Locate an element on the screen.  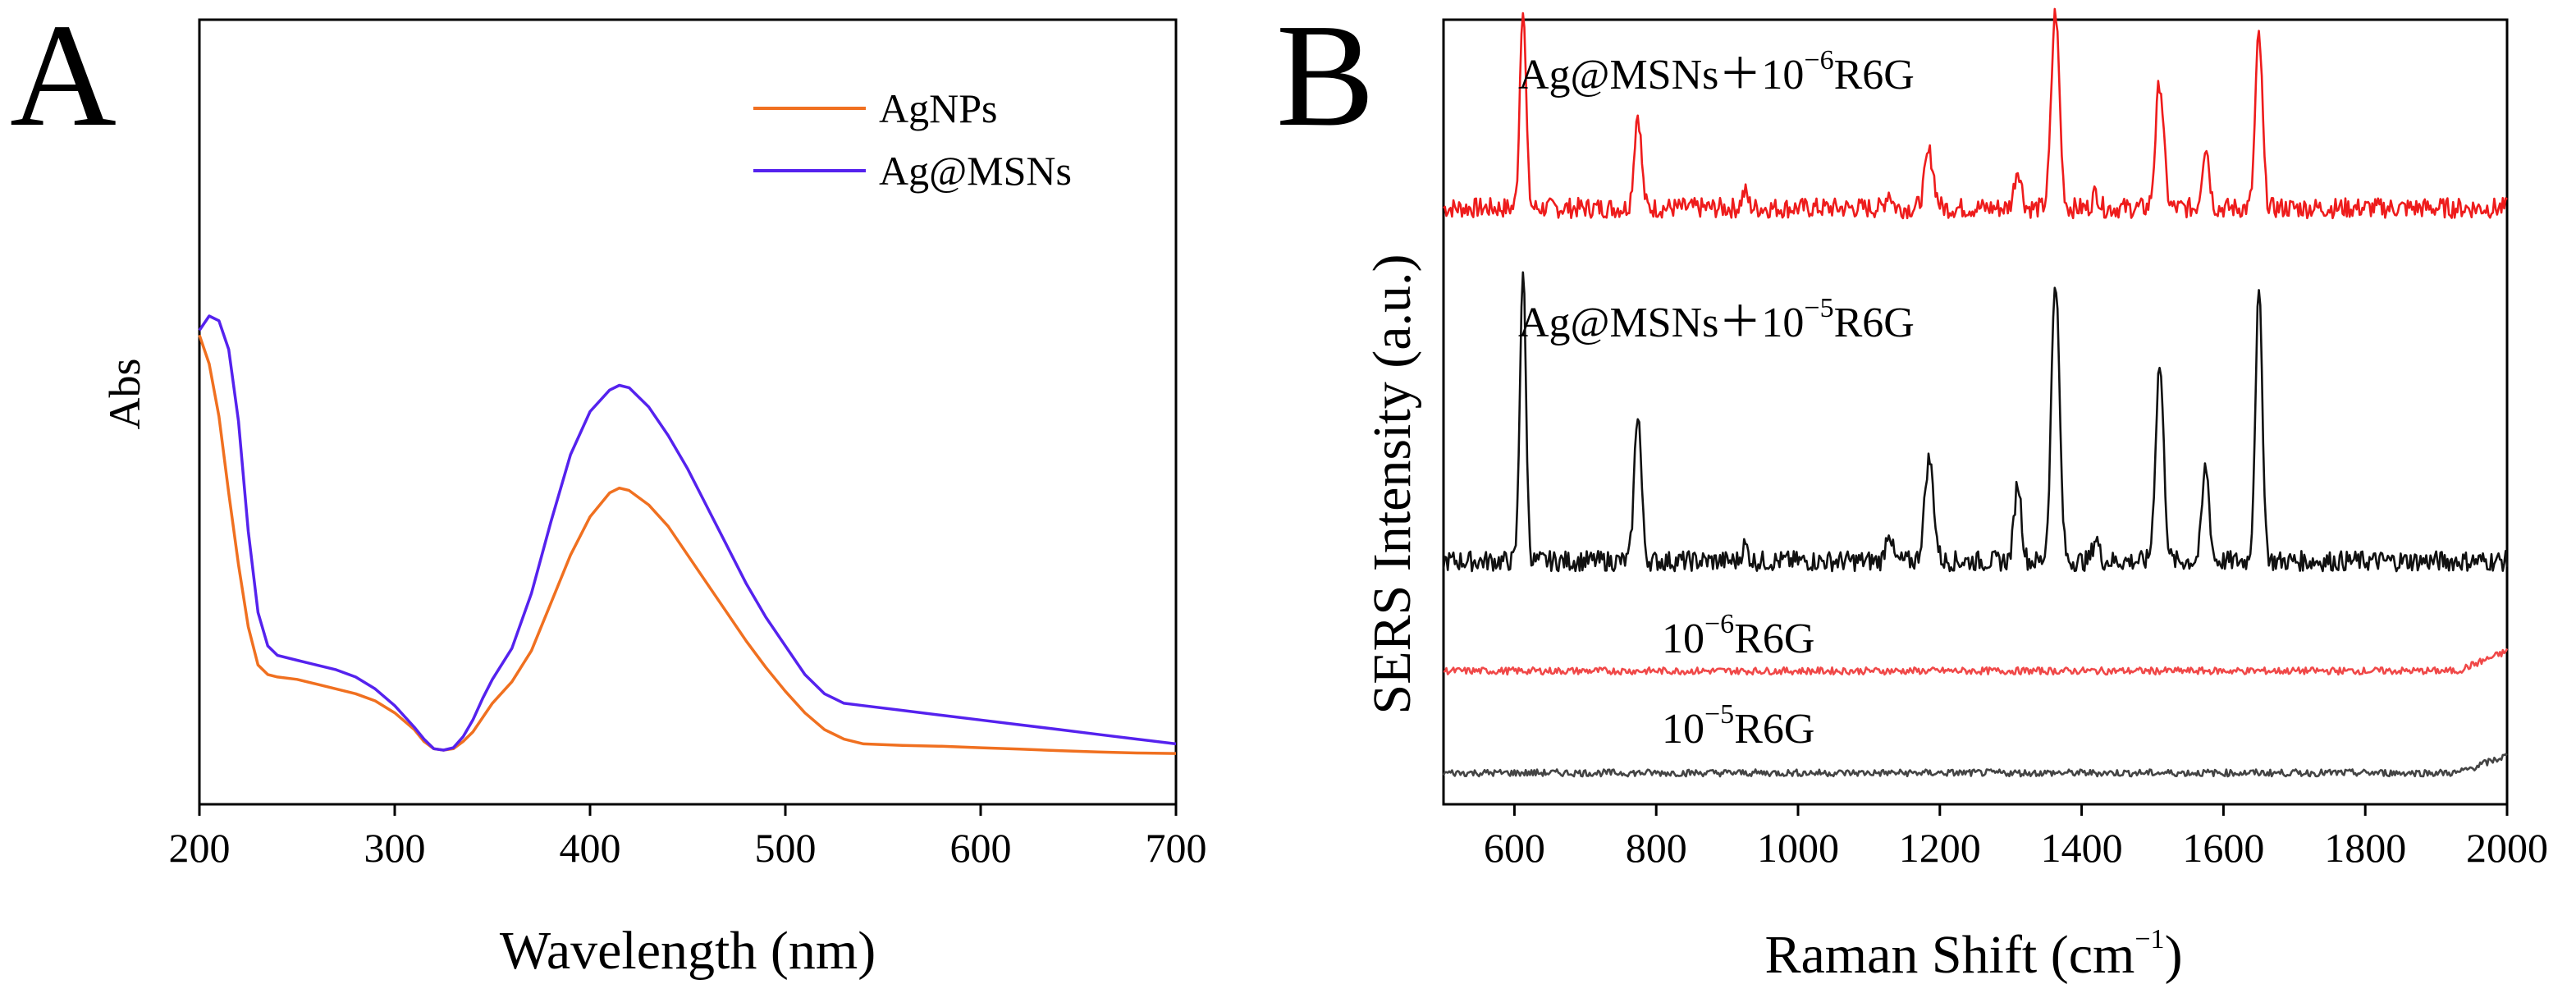
panel-b-xtick-label-1800: 1800 is located at coordinates (2365, 848).